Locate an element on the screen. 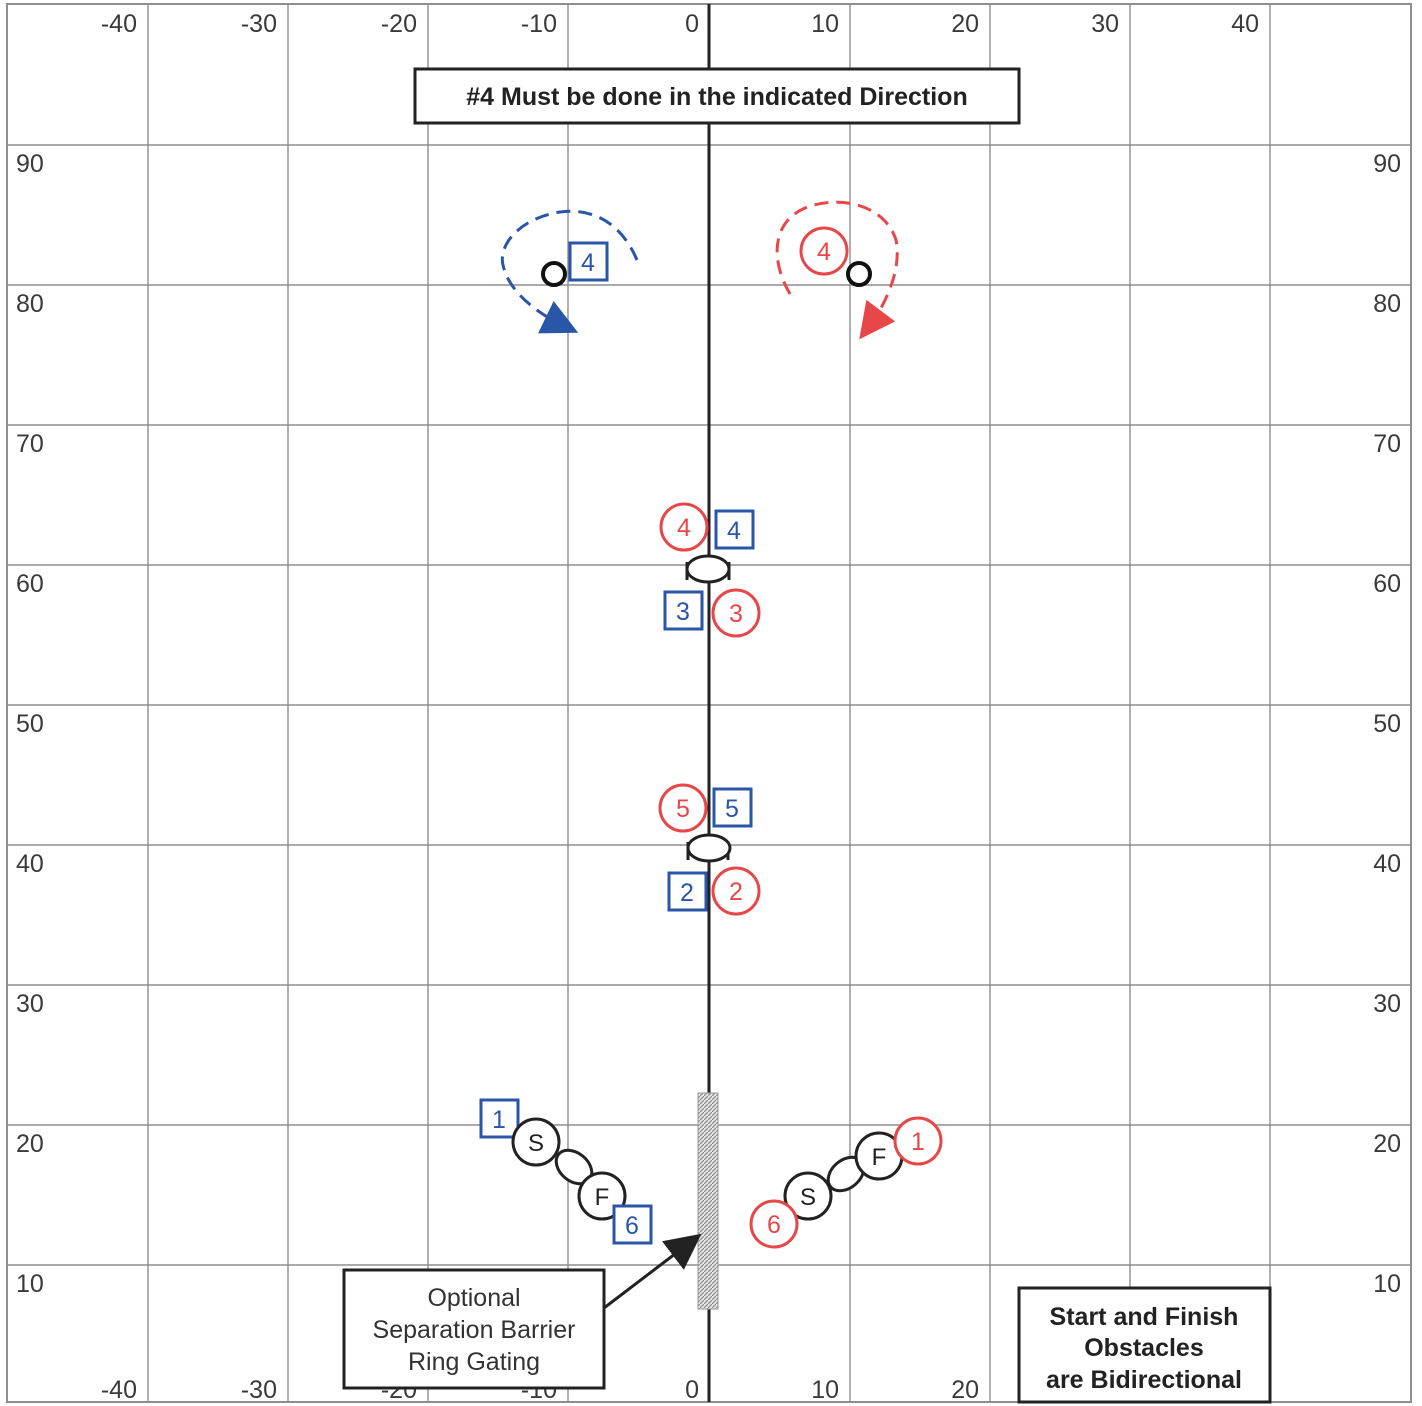 This screenshot has height=1406, width=1422. blue-marker-label: 1 is located at coordinates (499, 1120).